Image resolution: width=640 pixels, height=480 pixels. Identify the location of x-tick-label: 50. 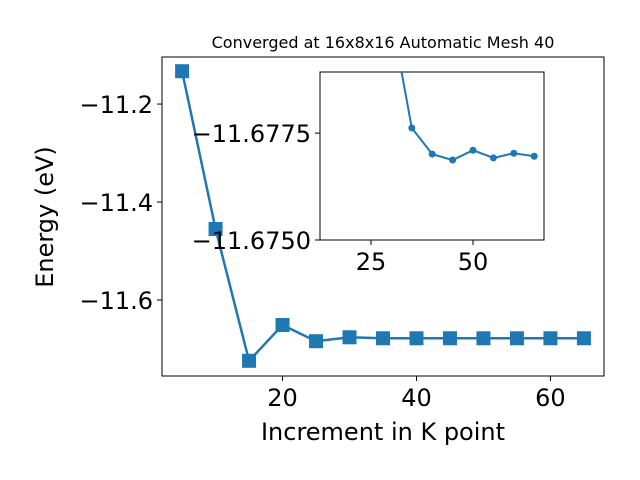
(473, 262).